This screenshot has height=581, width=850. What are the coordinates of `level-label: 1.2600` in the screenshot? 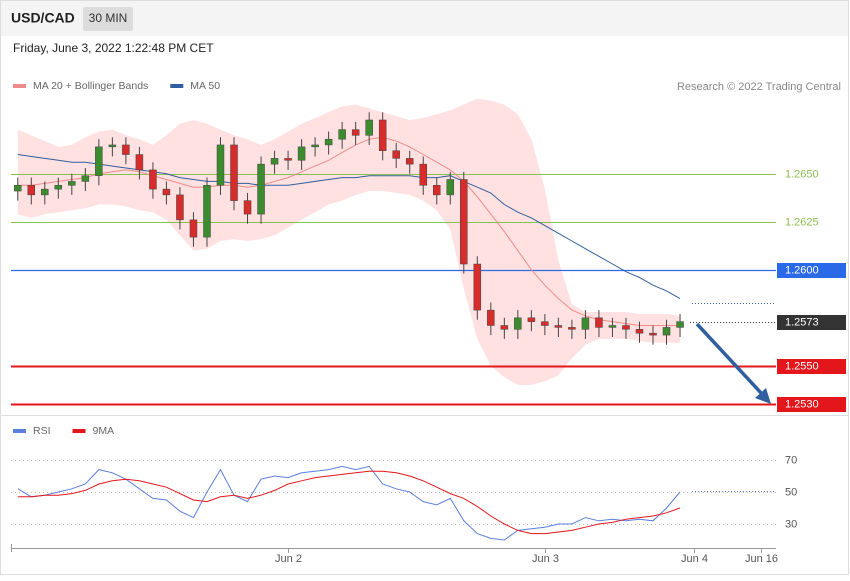 It's located at (802, 270).